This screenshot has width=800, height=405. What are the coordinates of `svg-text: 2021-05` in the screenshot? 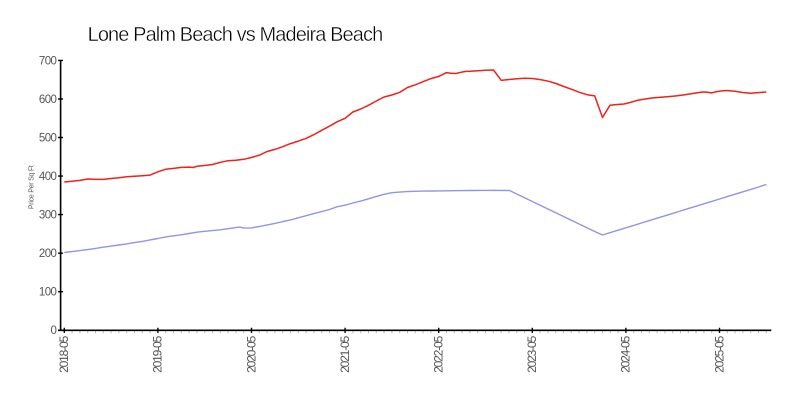 It's located at (345, 353).